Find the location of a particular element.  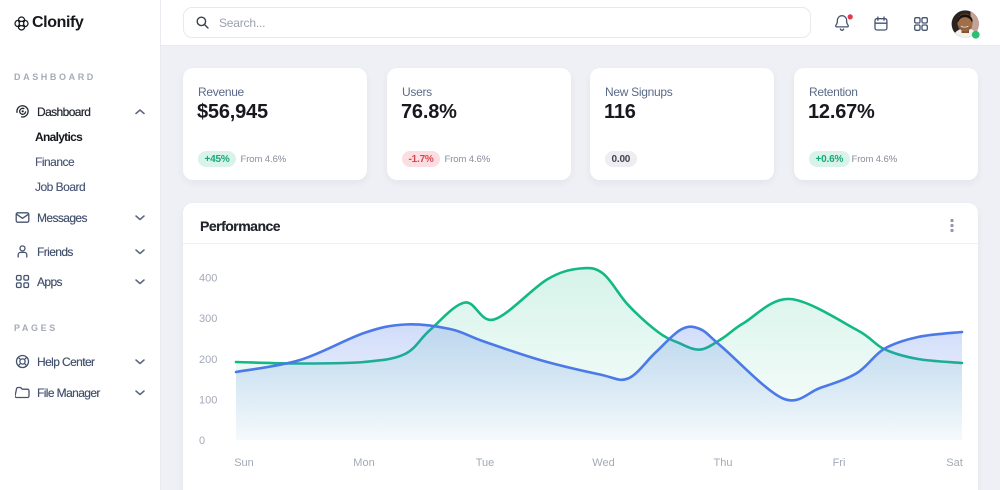

svg-text: Sun is located at coordinates (244, 463).